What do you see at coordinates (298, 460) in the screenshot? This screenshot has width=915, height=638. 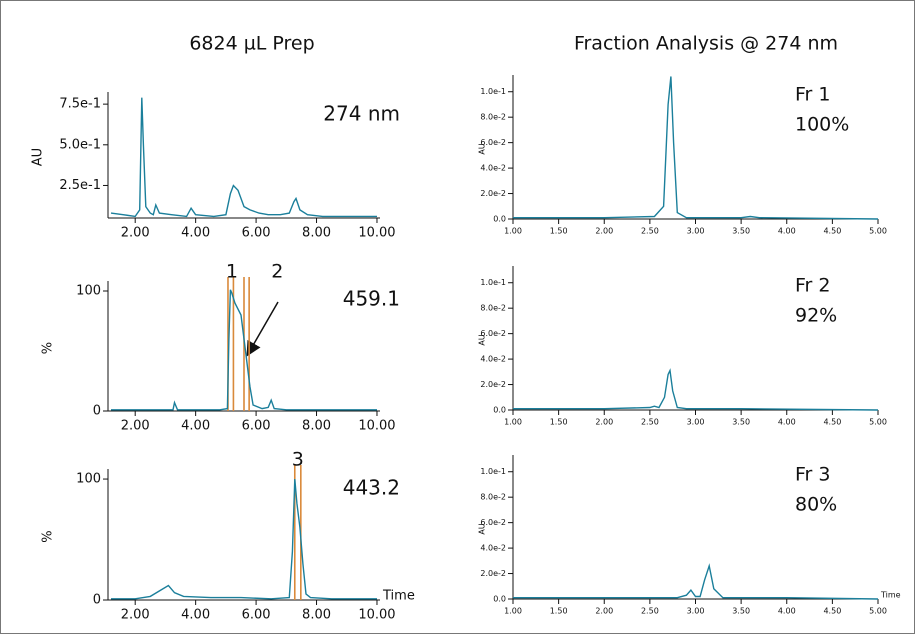 I see `annotation: 3` at bounding box center [298, 460].